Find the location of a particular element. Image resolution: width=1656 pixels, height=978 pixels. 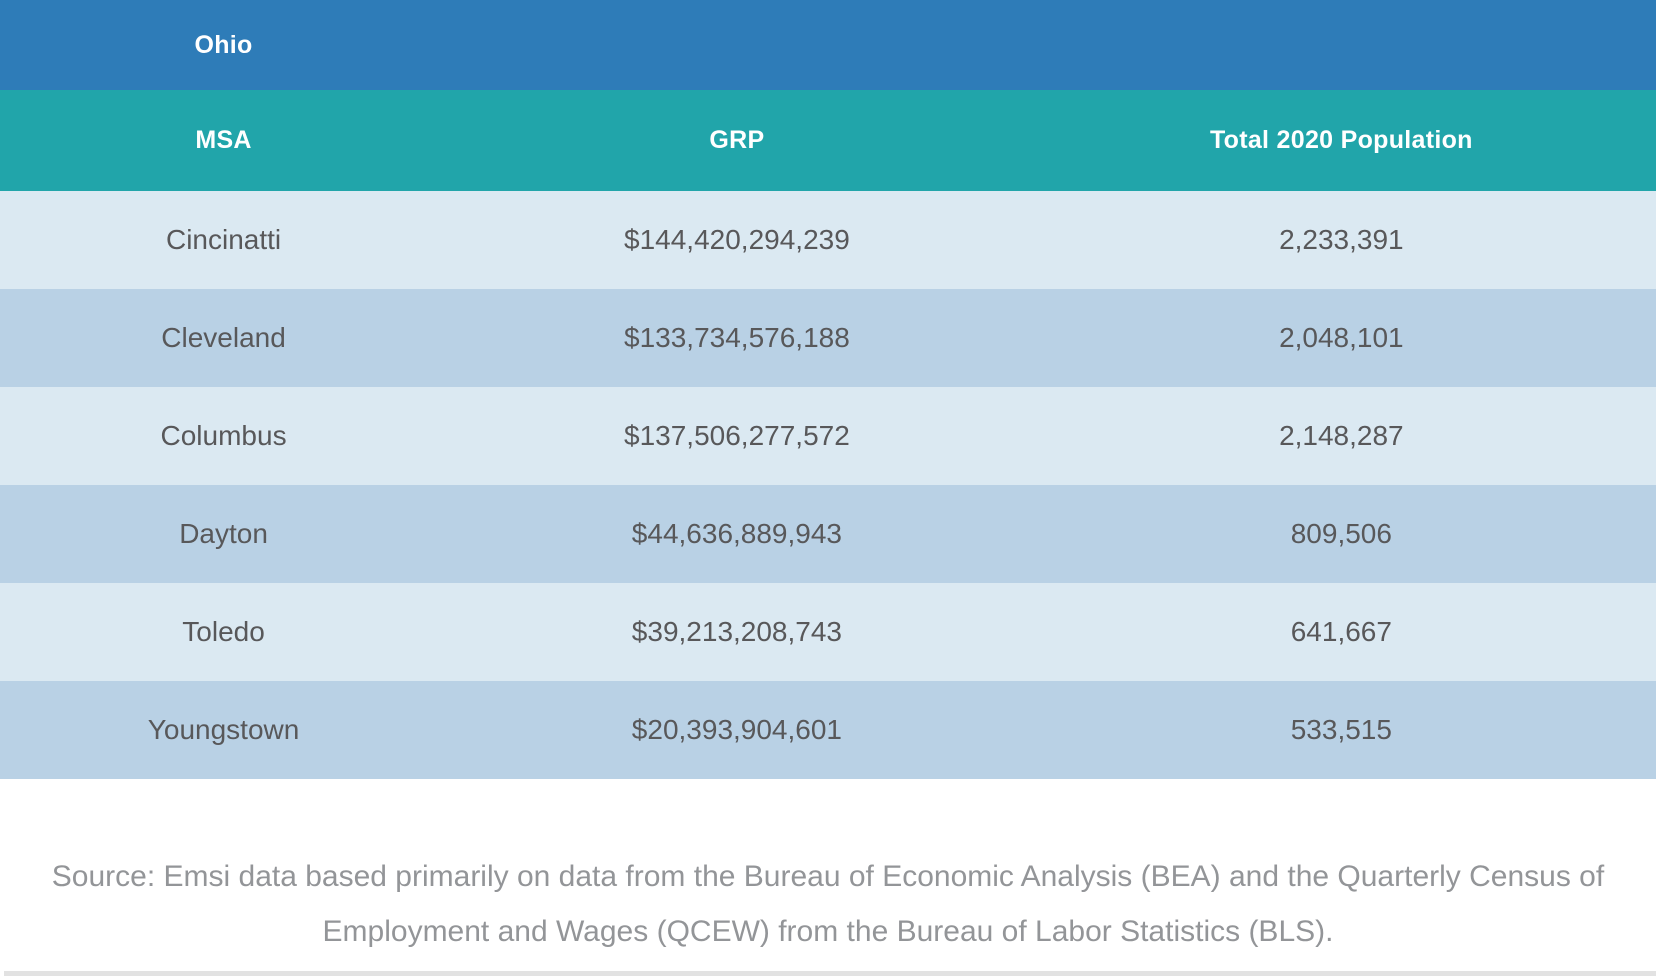

table-row: Dayton $44,636,889,943 809,506 is located at coordinates (828, 534).